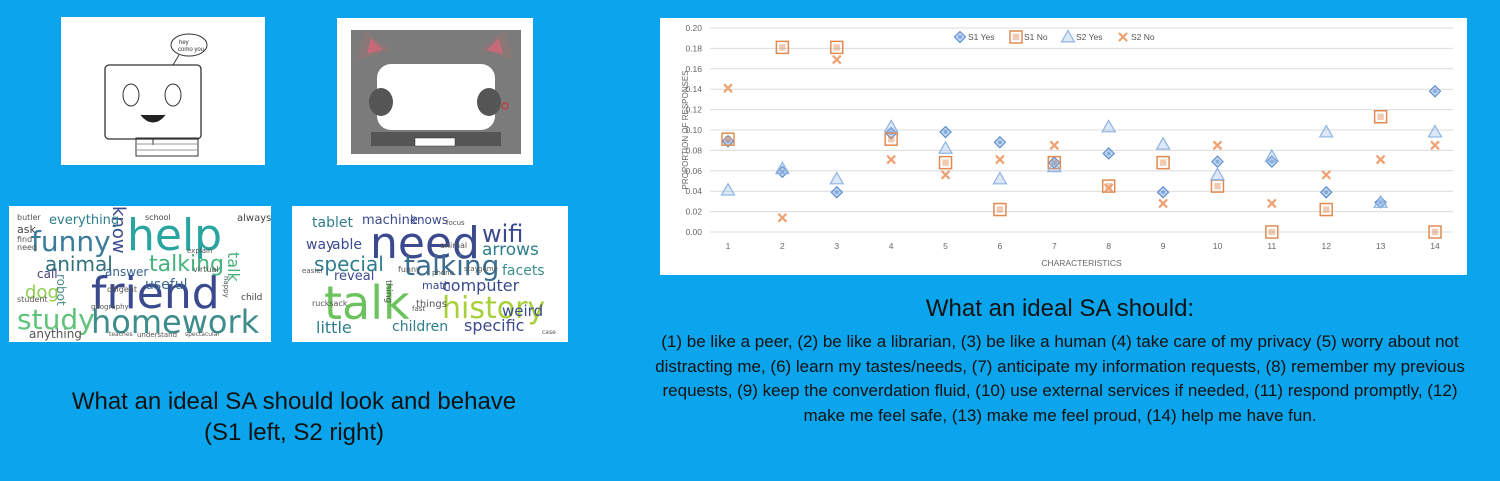 This screenshot has width=1500, height=481. What do you see at coordinates (693, 232) in the screenshot?
I see `y-tick-label: 0.00` at bounding box center [693, 232].